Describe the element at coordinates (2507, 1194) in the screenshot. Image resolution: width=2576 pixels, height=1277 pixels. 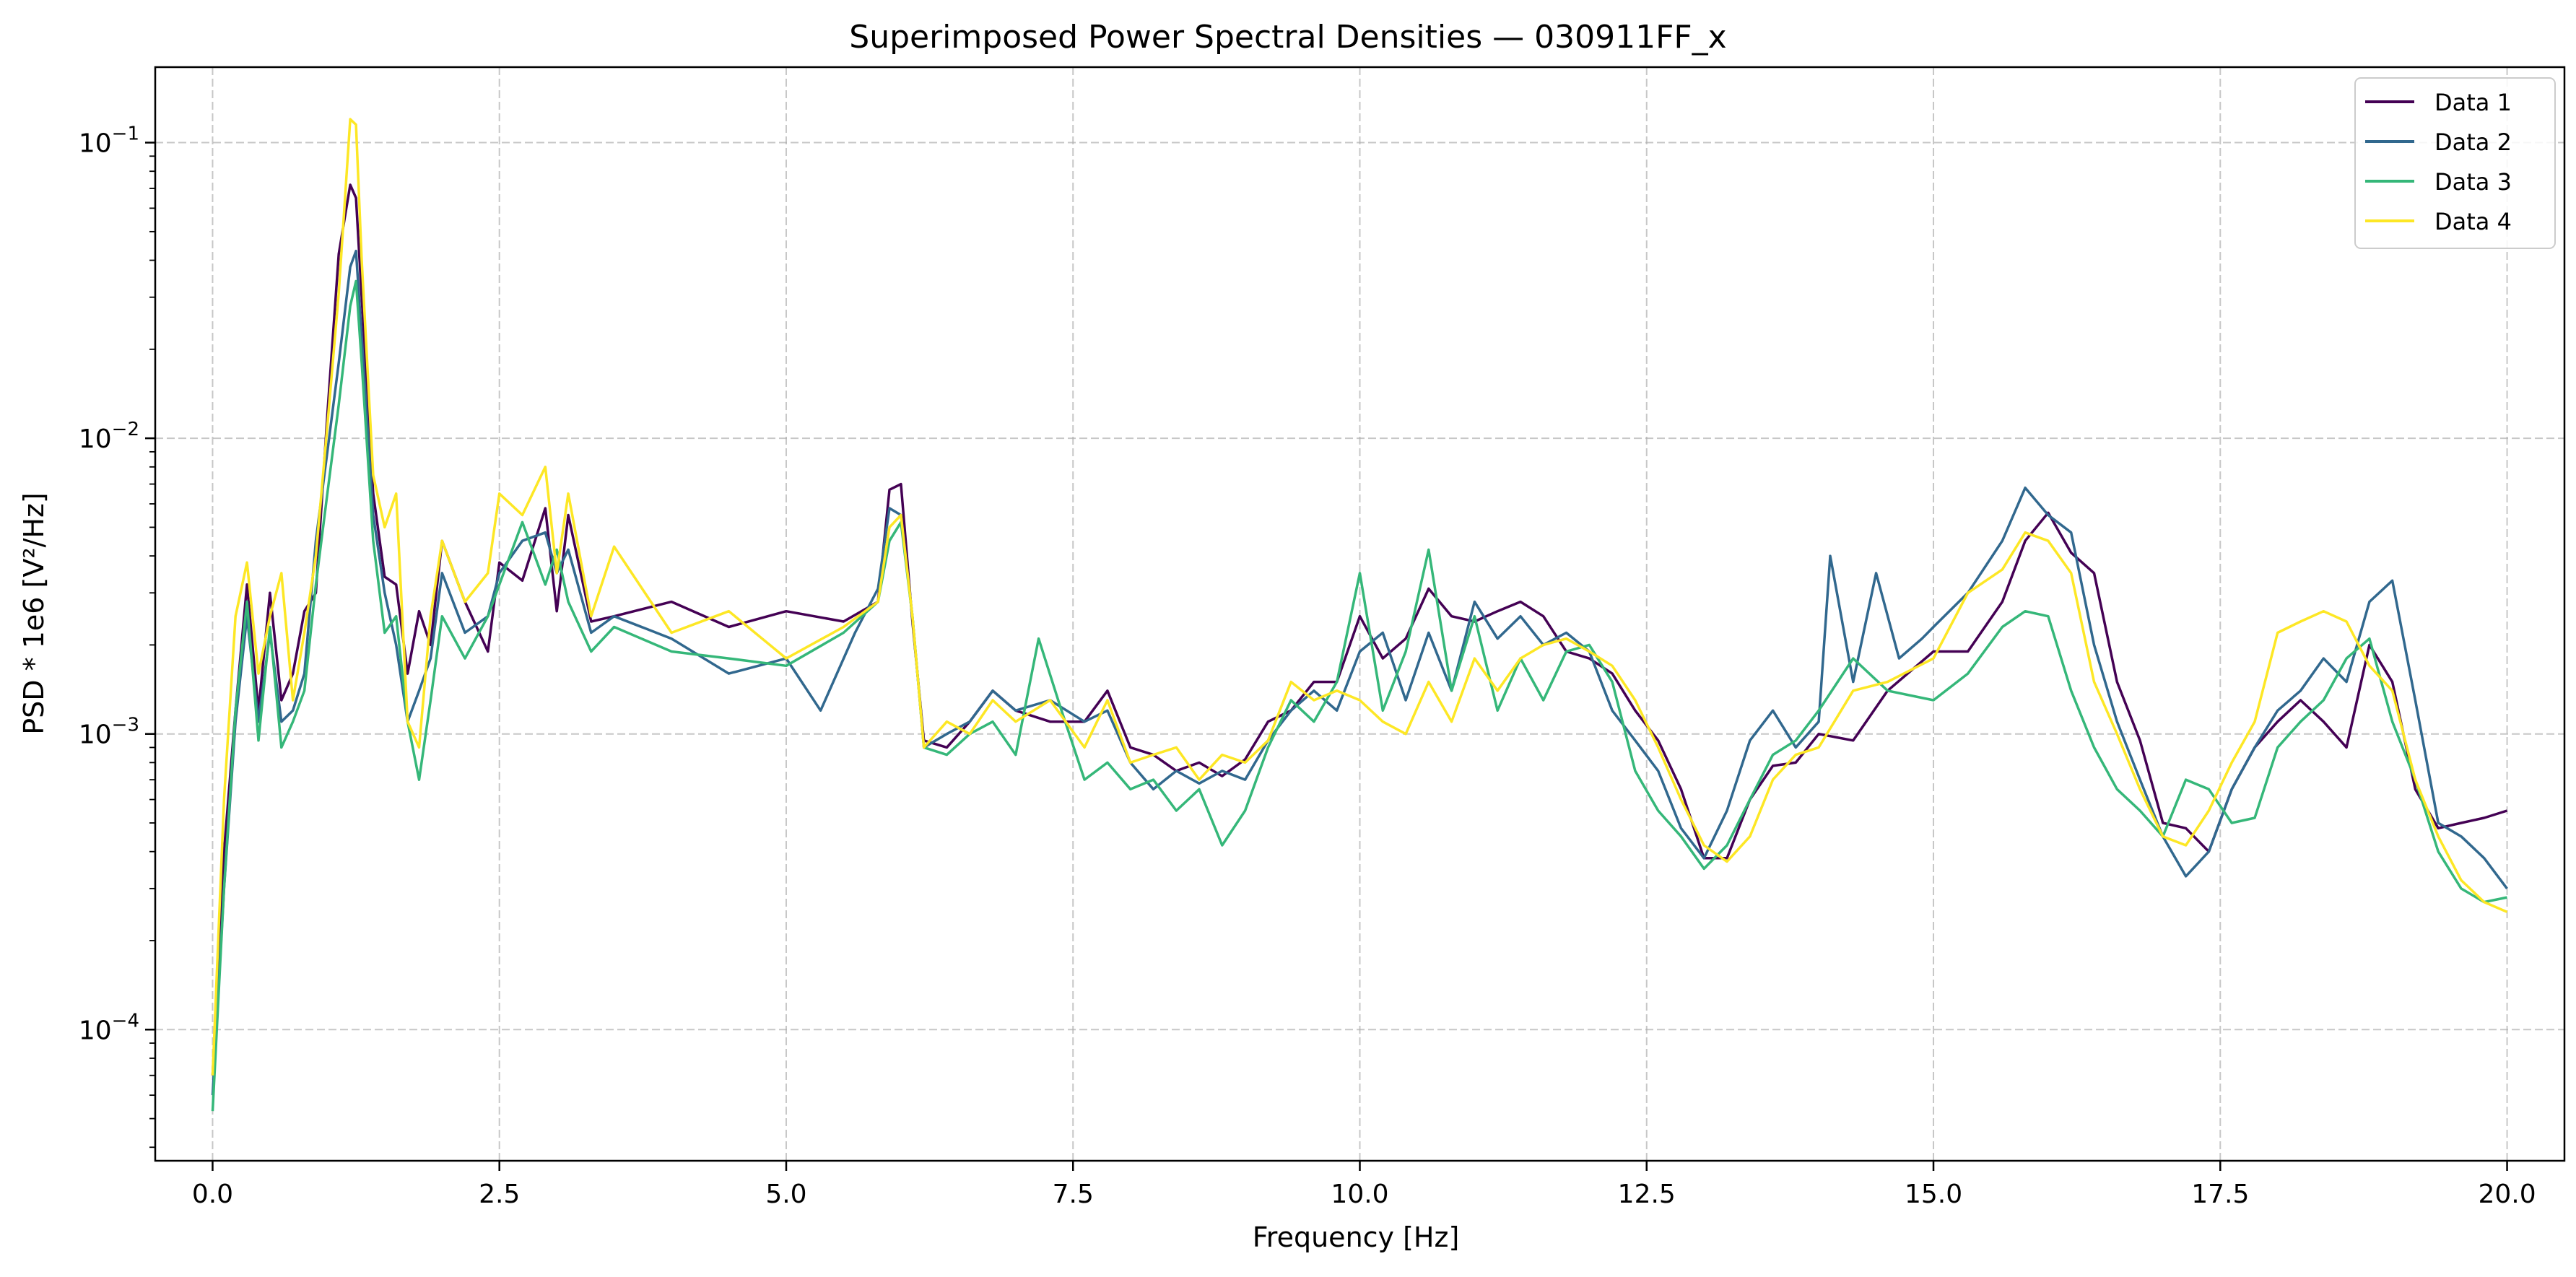
I see `x-tick-label: 20.0` at that location.